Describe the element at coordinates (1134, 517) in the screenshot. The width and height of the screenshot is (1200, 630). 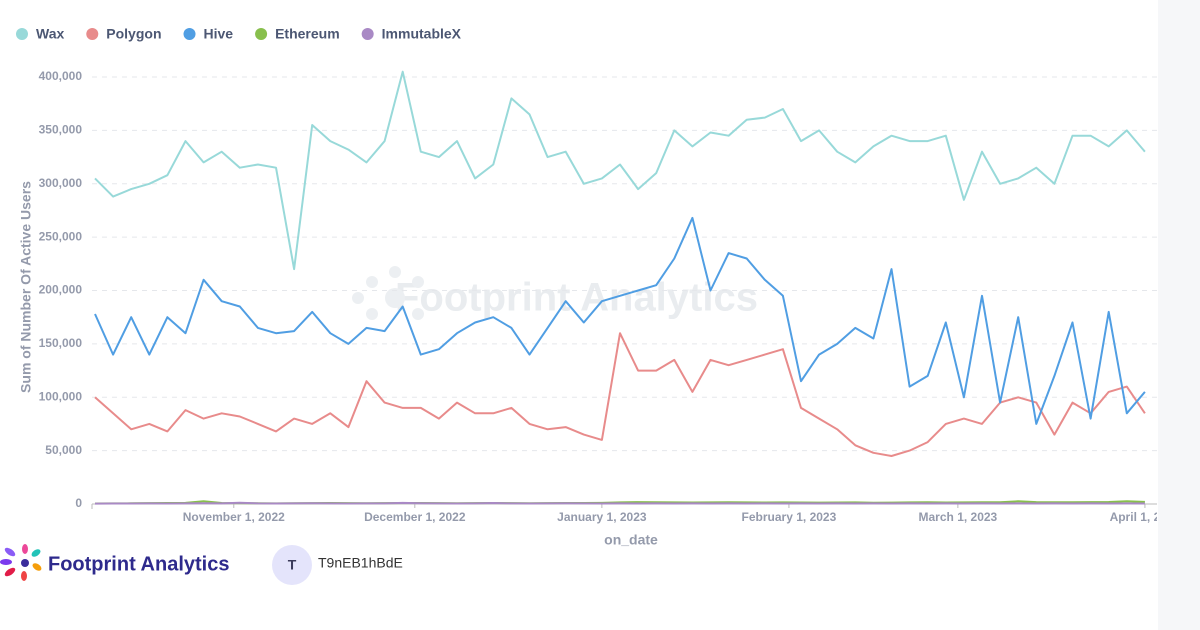
I see `x-tick-label: April 1, 2023` at that location.